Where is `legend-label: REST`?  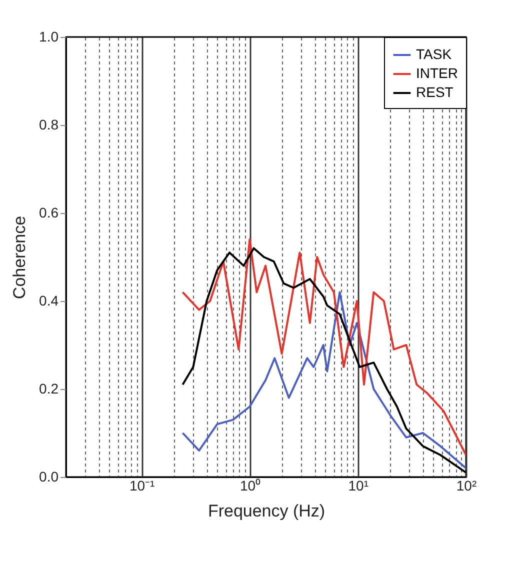
legend-label: REST is located at coordinates (435, 92).